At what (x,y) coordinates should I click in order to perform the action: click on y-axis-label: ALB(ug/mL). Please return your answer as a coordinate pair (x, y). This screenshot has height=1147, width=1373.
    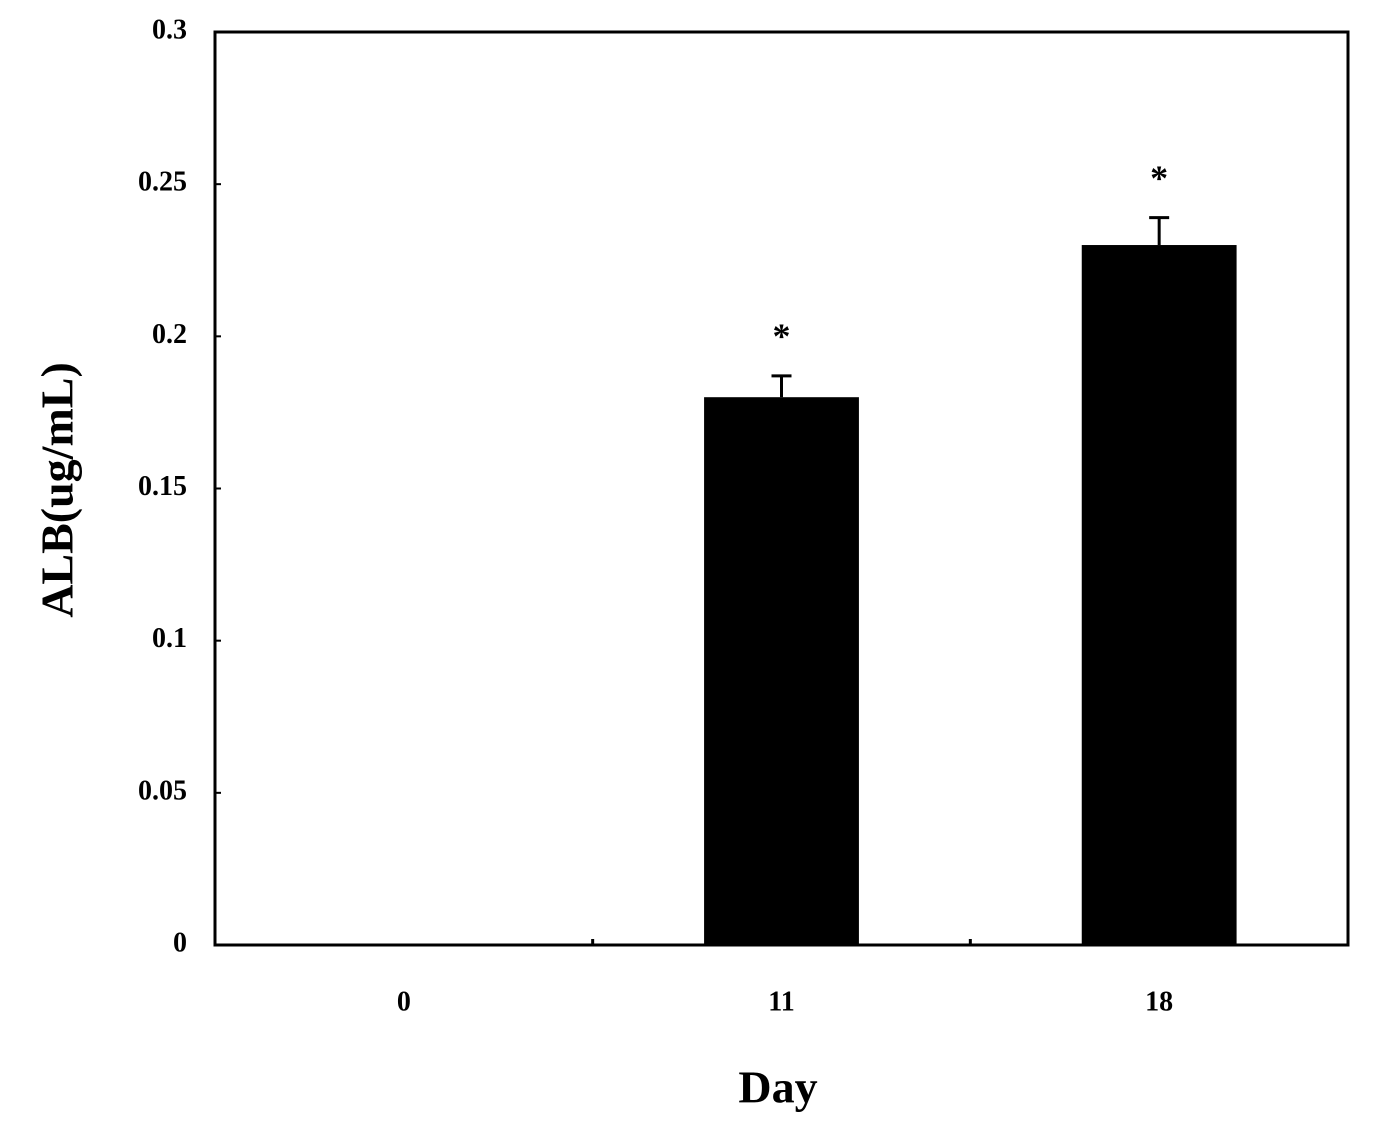
    Looking at the image, I should click on (57, 490).